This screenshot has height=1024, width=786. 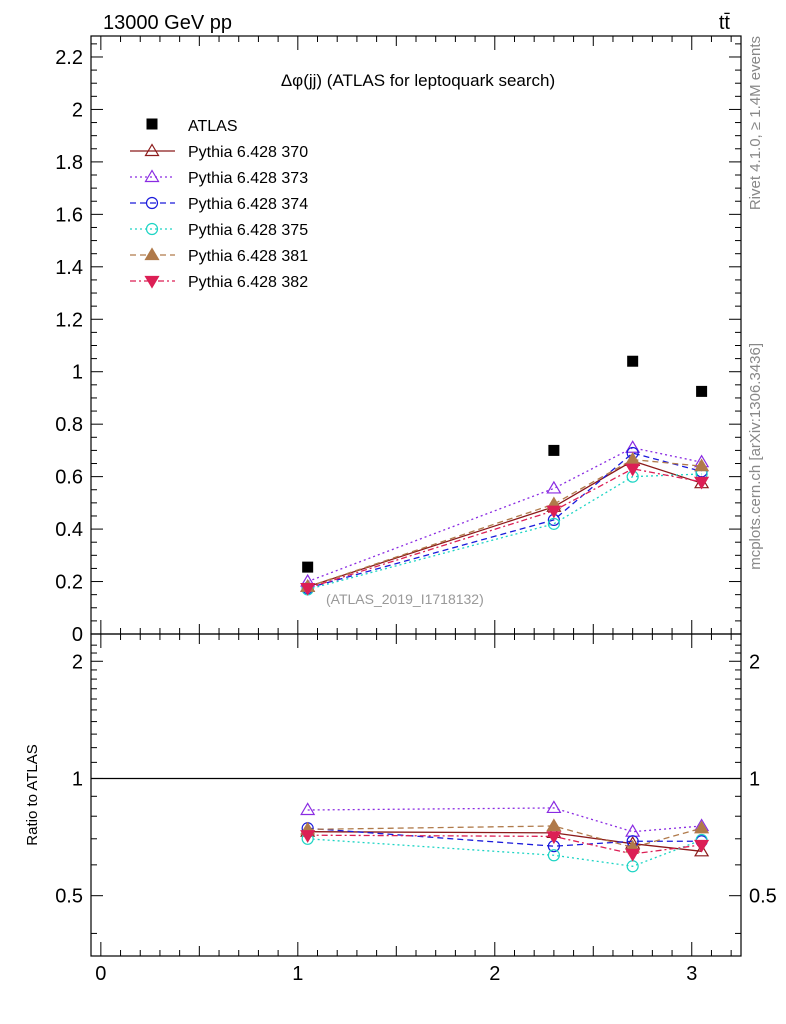 What do you see at coordinates (69, 268) in the screenshot?
I see `main-y-tick-label: 1.4` at bounding box center [69, 268].